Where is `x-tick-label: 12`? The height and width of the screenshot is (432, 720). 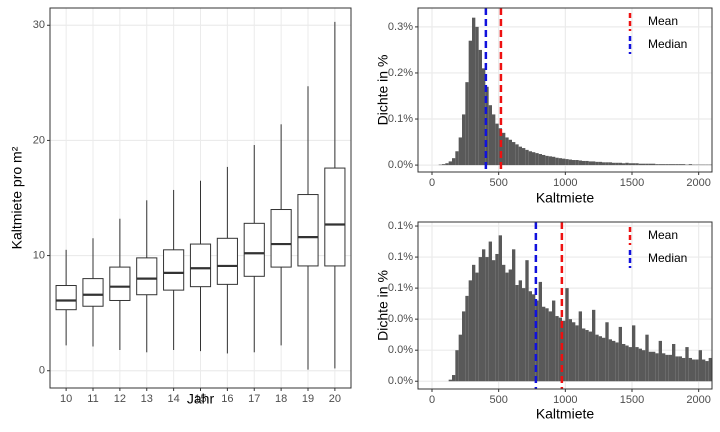 x-tick-label: 12 is located at coordinates (120, 399).